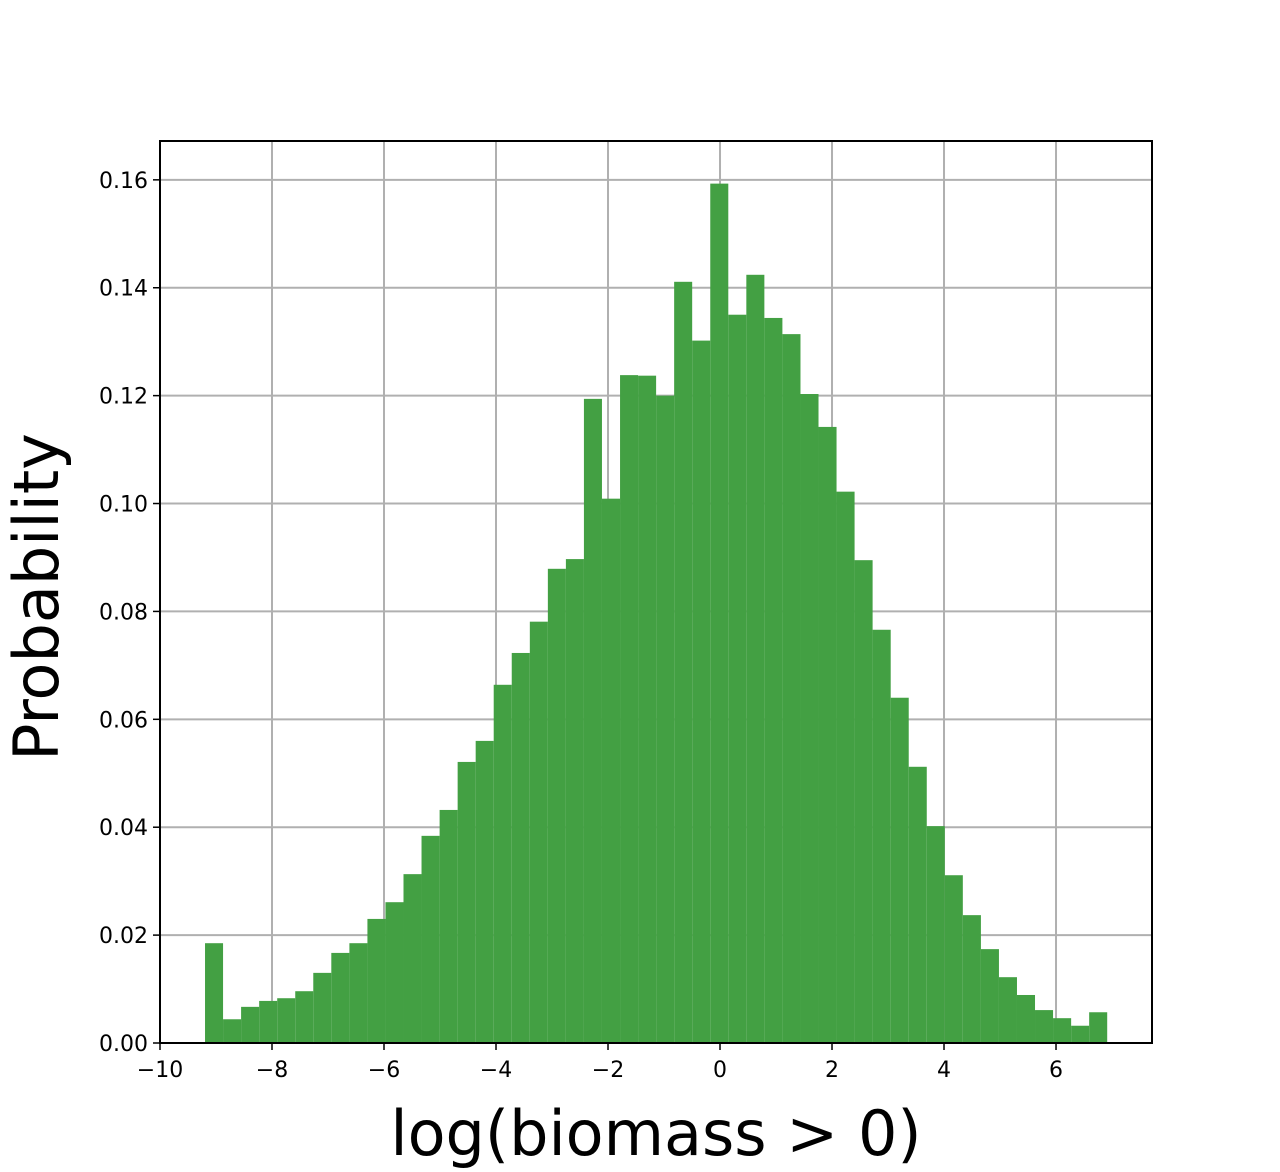 Image resolution: width=1280 pixels, height=1172 pixels. What do you see at coordinates (160, 1070) in the screenshot?
I see `x-tick-label: −10` at bounding box center [160, 1070].